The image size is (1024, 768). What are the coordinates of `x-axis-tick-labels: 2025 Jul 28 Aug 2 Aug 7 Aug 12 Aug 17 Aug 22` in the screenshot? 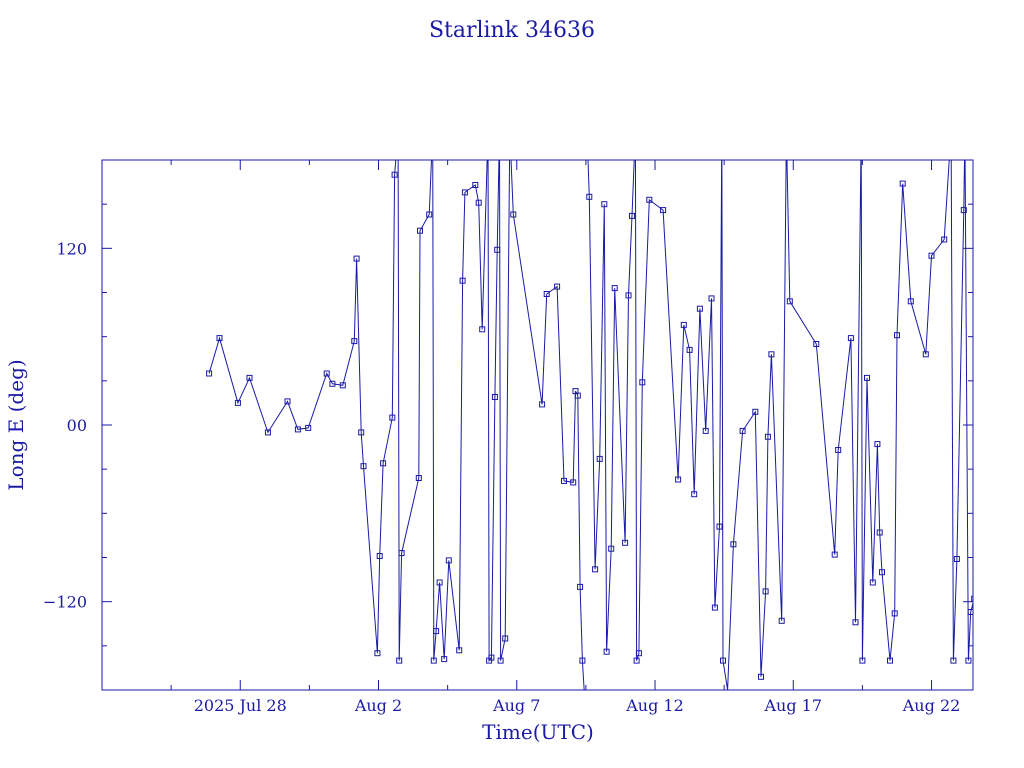 It's located at (577, 705).